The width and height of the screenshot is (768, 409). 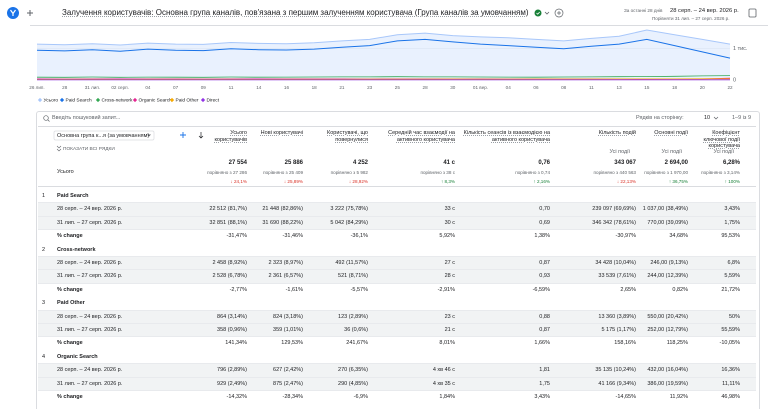 I want to click on area, so click(x=383, y=55).